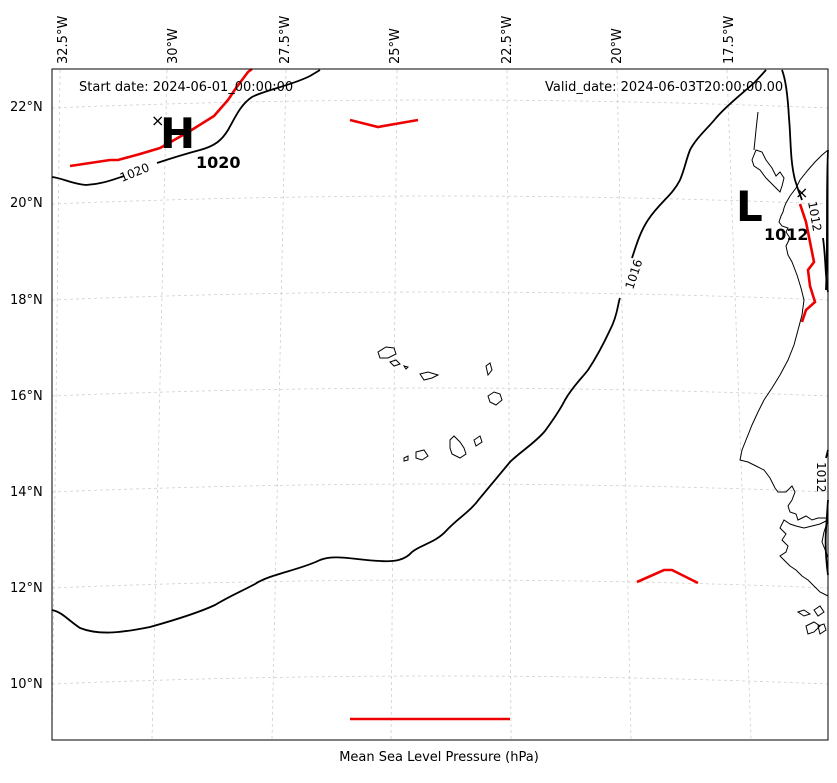 The width and height of the screenshot is (837, 783). Describe the element at coordinates (617, 46) in the screenshot. I see `lon-label-20w: 20°W` at that location.